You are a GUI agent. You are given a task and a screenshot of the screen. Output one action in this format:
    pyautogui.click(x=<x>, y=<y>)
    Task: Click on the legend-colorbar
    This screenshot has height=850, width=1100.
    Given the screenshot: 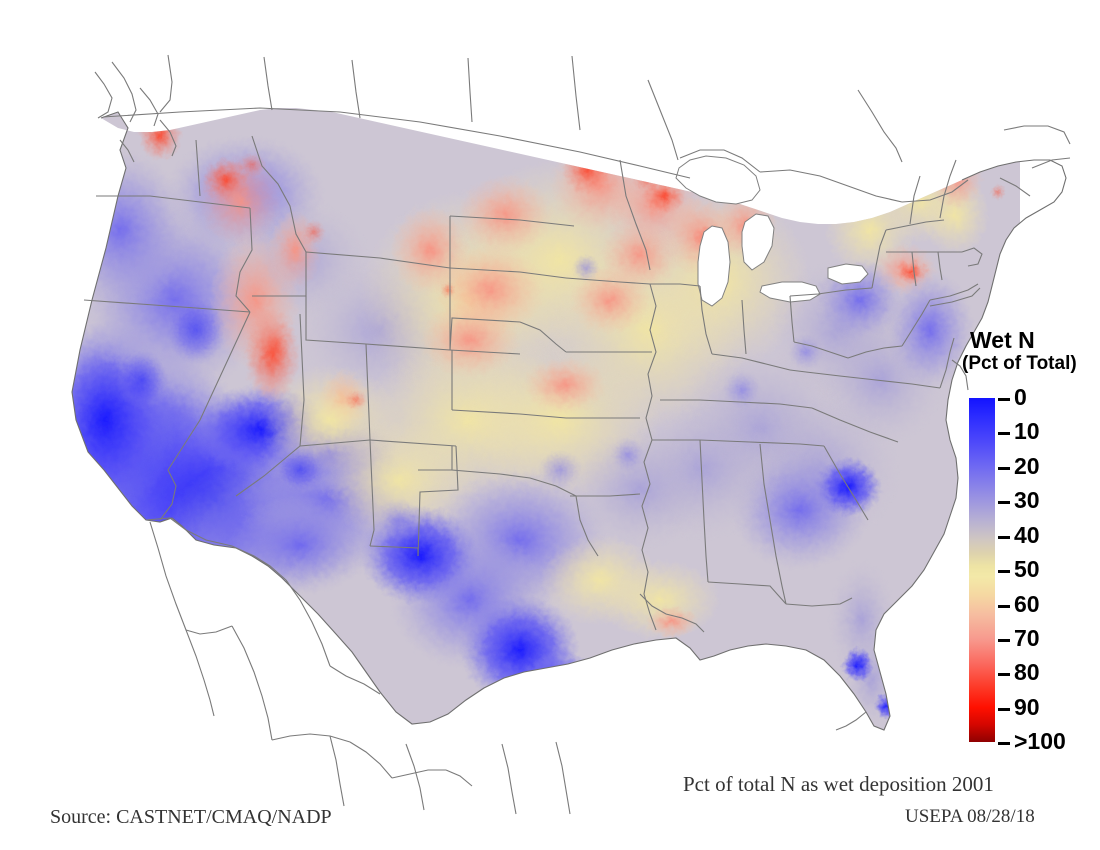 What is the action you would take?
    pyautogui.click(x=982, y=570)
    